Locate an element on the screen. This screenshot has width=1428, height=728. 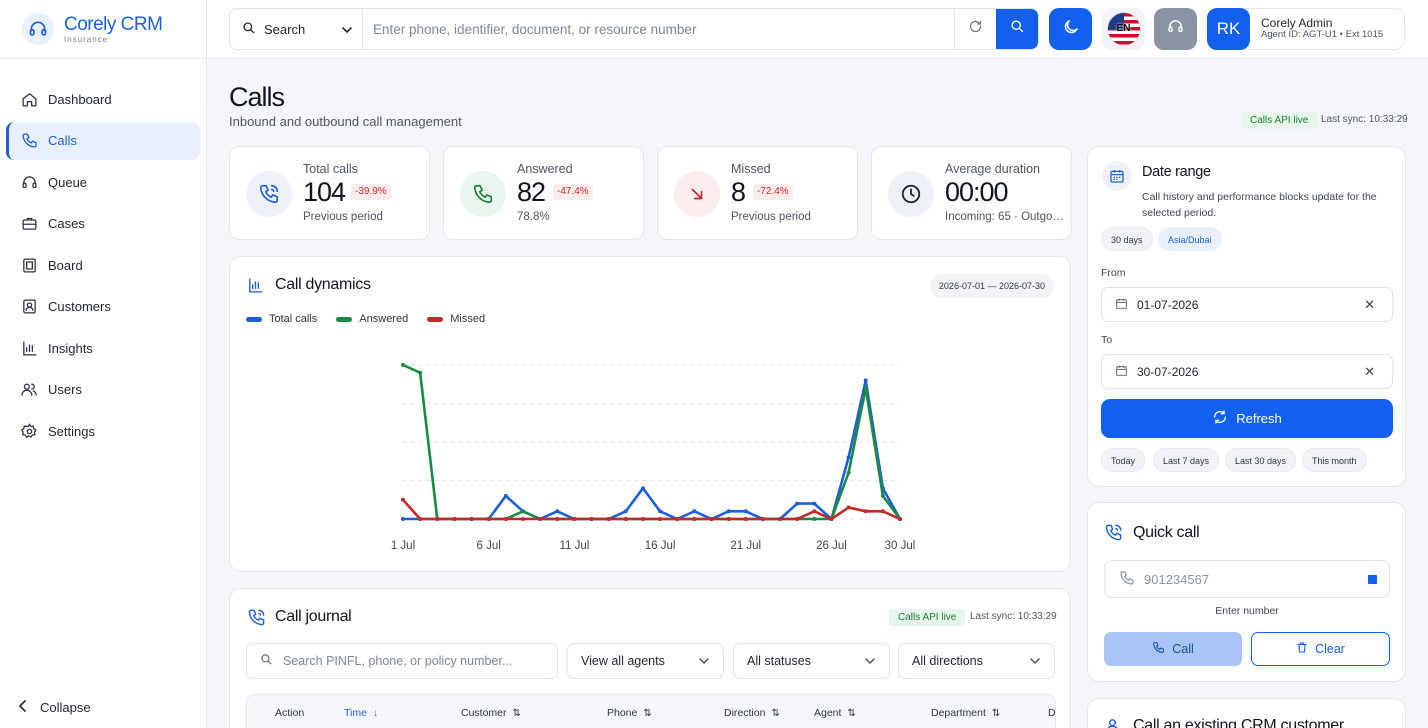
sidebar-item-calls: Calls is located at coordinates (103, 140).